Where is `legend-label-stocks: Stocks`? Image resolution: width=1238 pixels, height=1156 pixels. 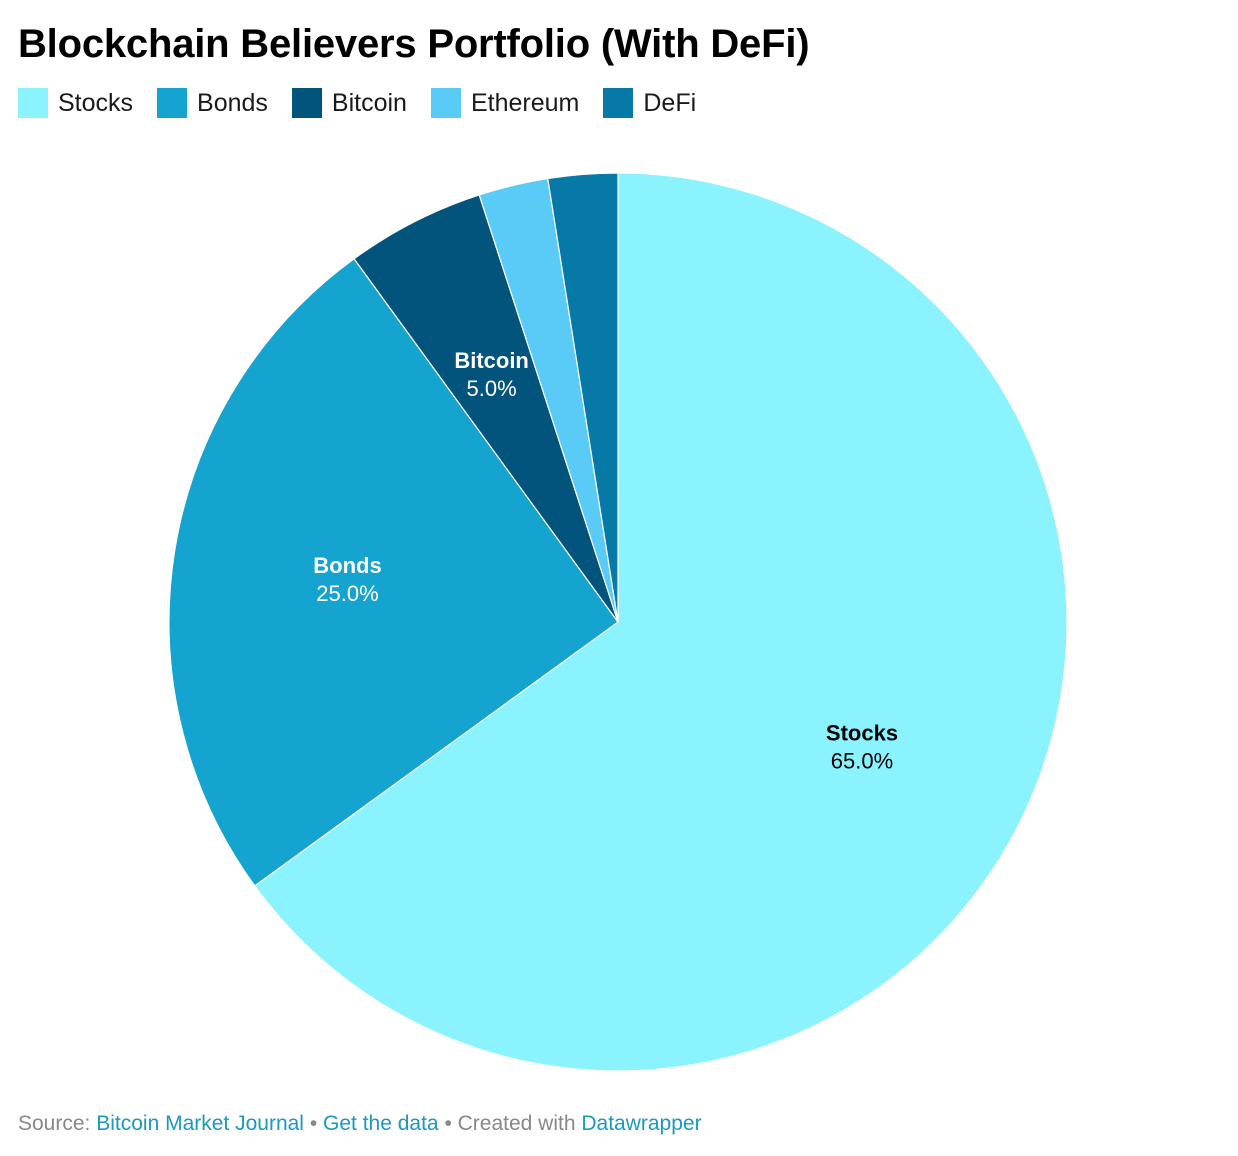
legend-label-stocks: Stocks is located at coordinates (96, 103).